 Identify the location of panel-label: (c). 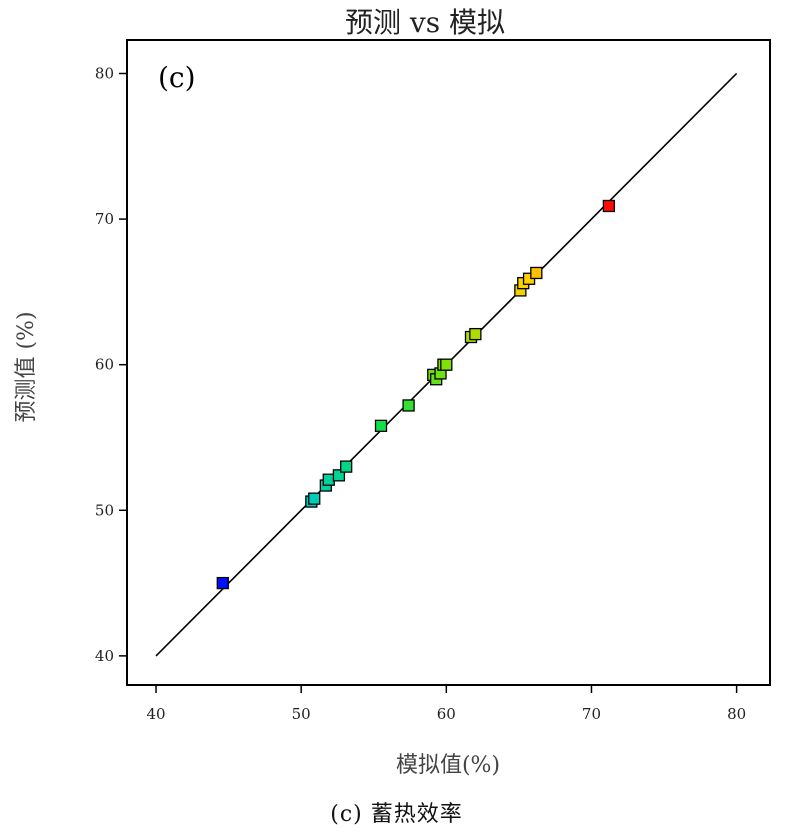
(177, 77).